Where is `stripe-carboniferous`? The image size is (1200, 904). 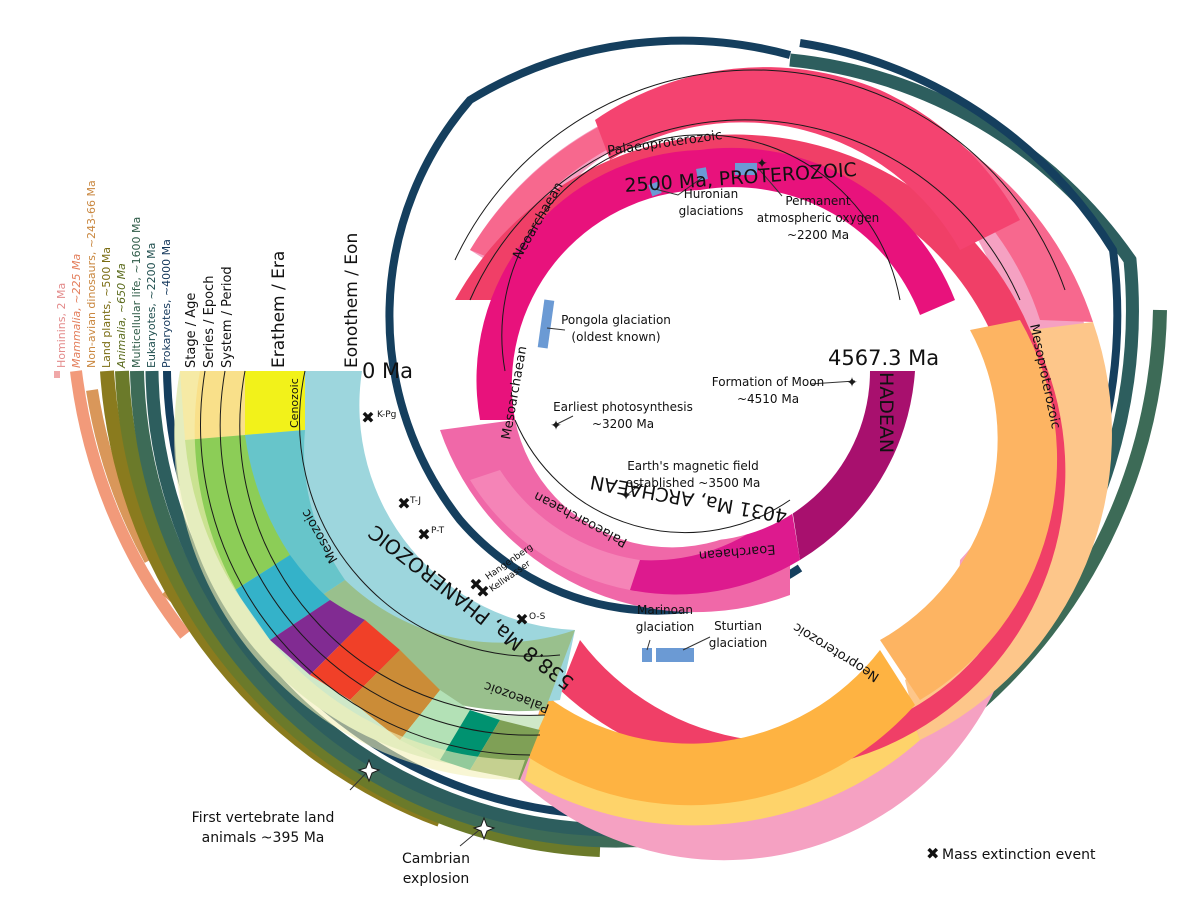
stripe-carboniferous is located at coordinates (355, 660).